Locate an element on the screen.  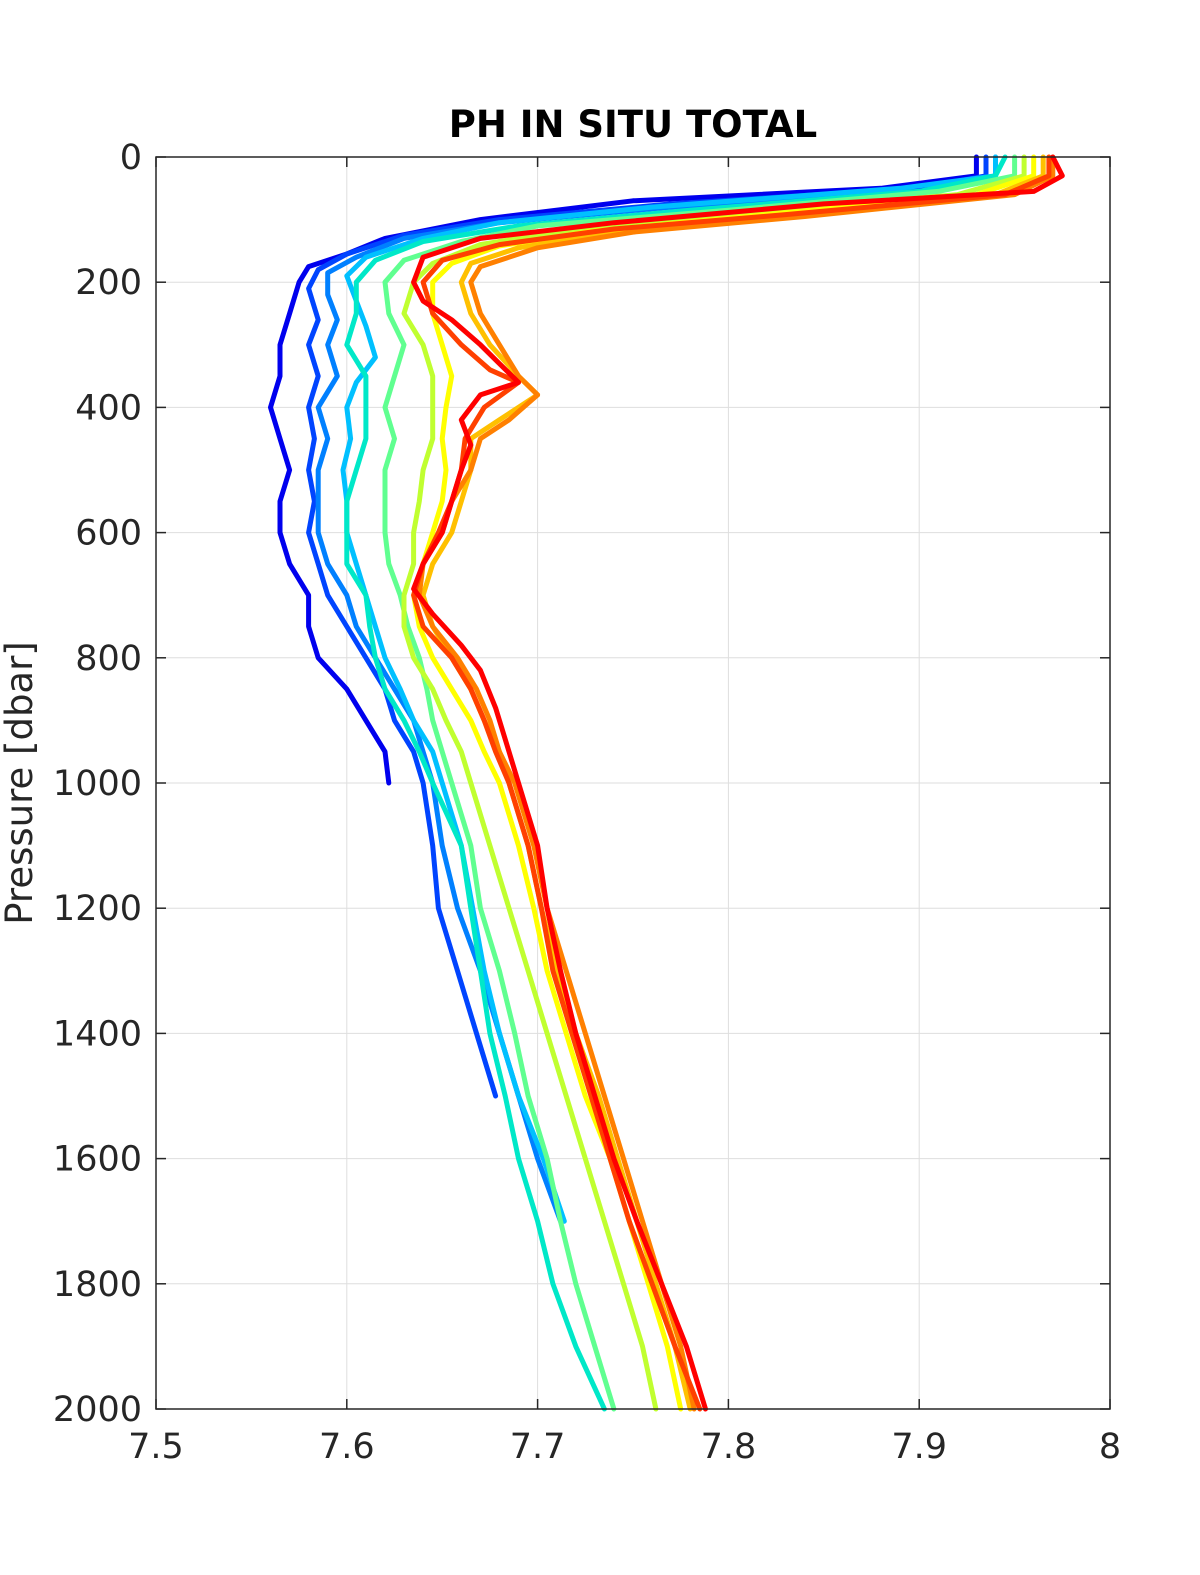
y-axis-label: Pressure [dbar] is located at coordinates (20, 782).